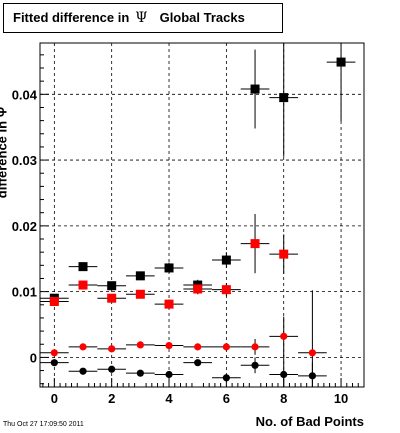  What do you see at coordinates (283, 398) in the screenshot?
I see `x-tick-label: 8` at bounding box center [283, 398].